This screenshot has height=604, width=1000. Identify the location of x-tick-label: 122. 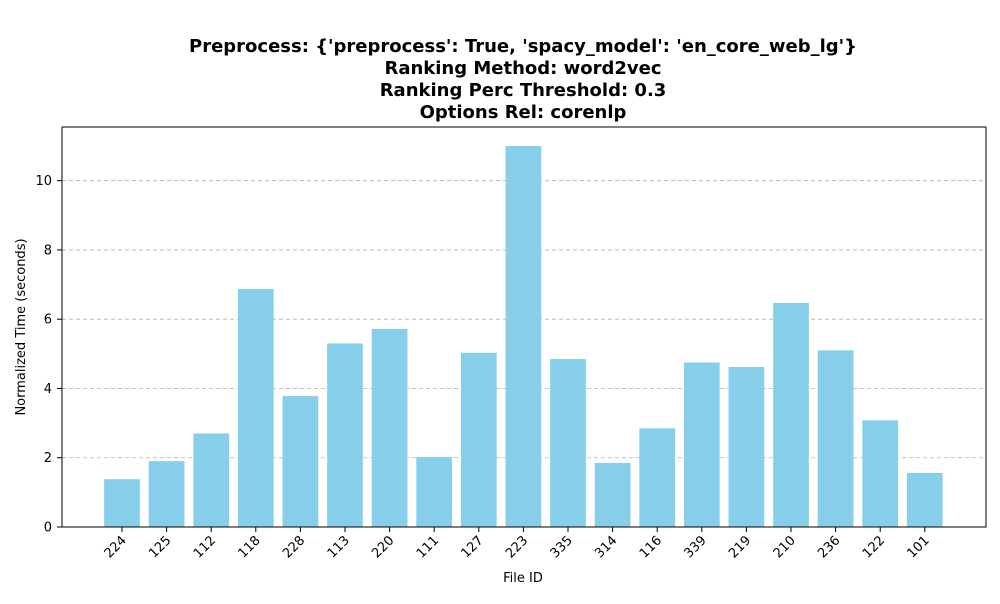
(874, 547).